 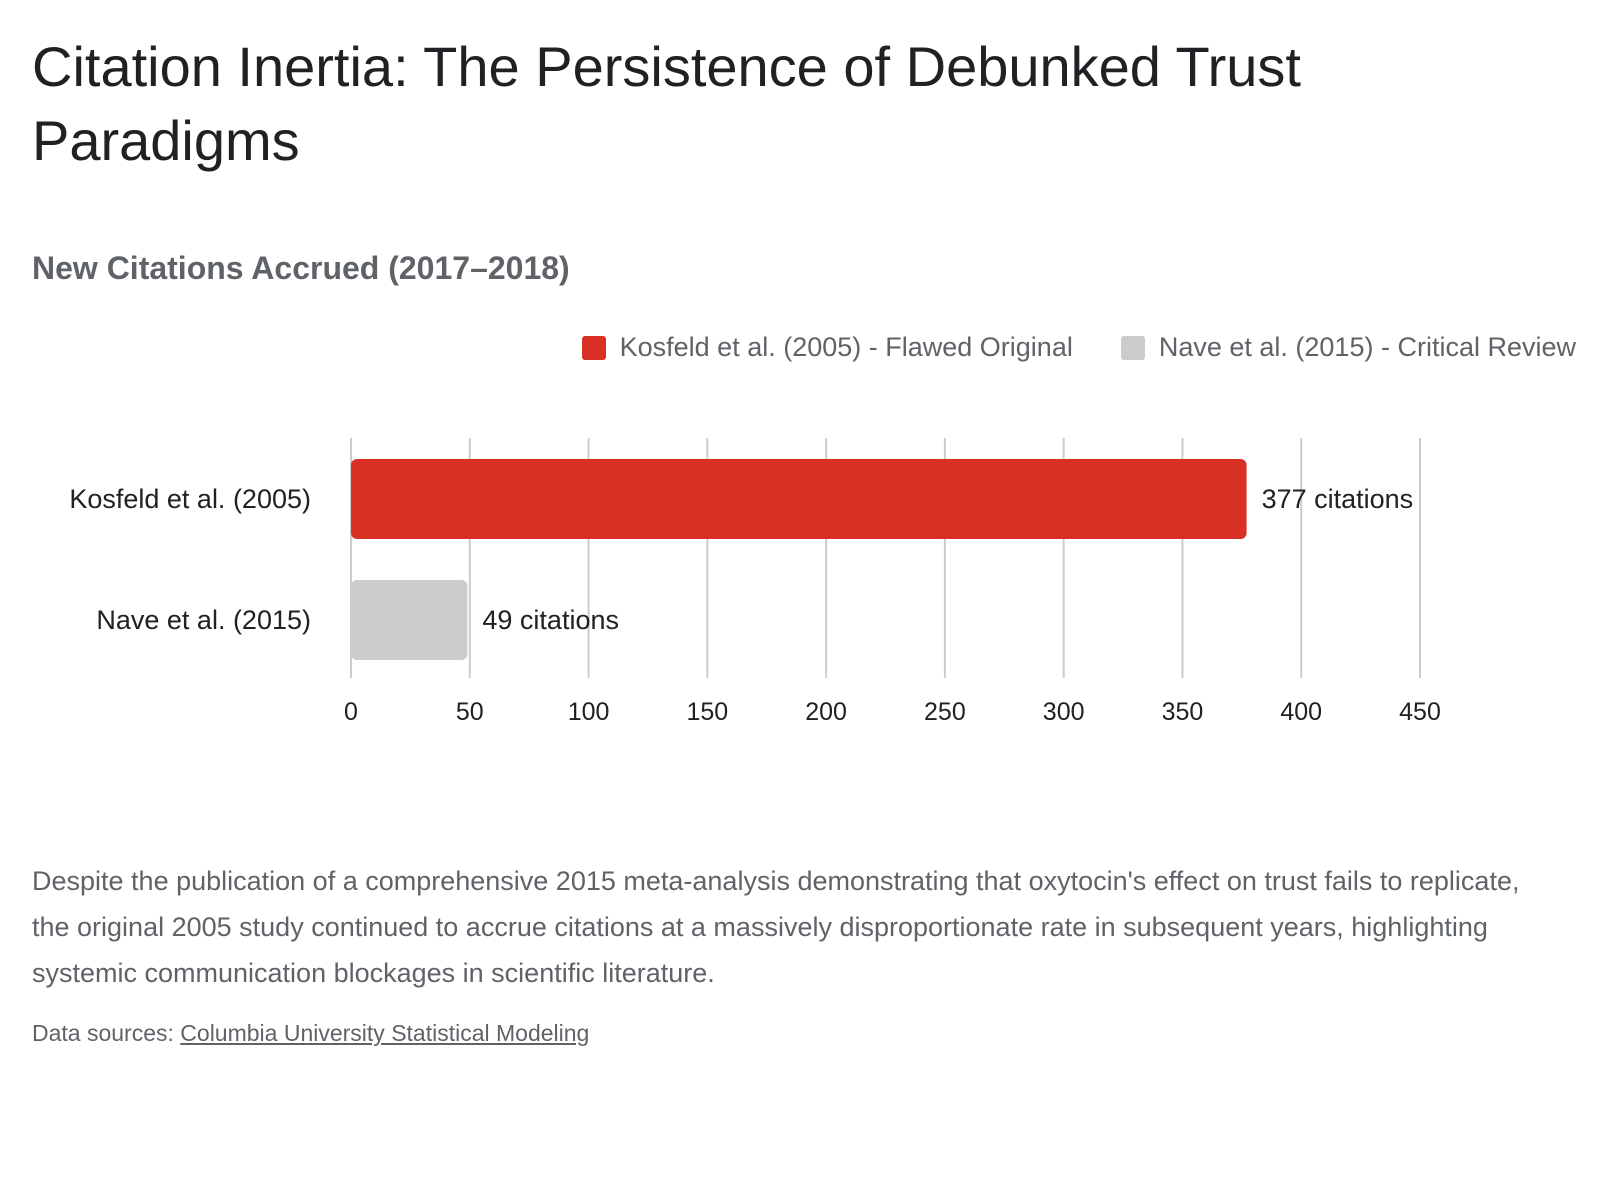 What do you see at coordinates (1183, 712) in the screenshot?
I see `x-tick-label-350: 350` at bounding box center [1183, 712].